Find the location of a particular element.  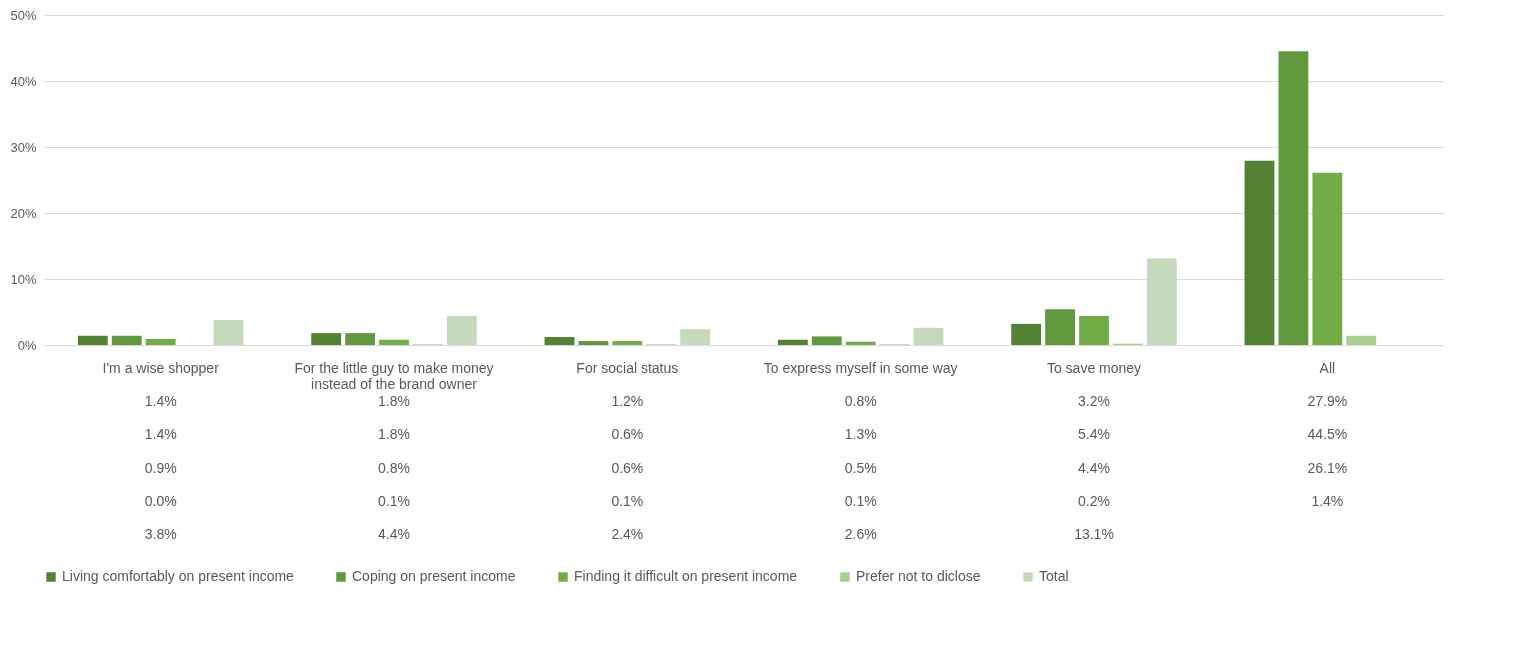

y-tick-label: 20% is located at coordinates (23, 213).